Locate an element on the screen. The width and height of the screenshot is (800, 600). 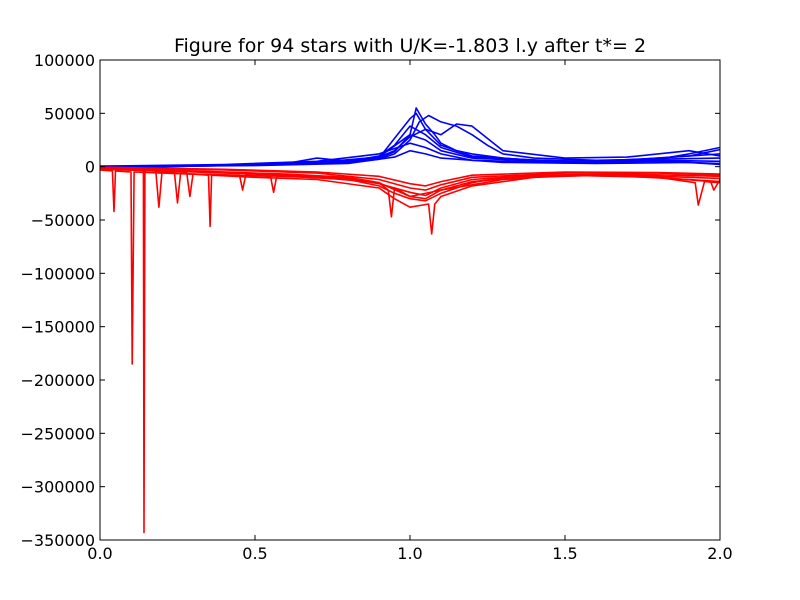
x-tick-label: 1.5 is located at coordinates (564, 553).